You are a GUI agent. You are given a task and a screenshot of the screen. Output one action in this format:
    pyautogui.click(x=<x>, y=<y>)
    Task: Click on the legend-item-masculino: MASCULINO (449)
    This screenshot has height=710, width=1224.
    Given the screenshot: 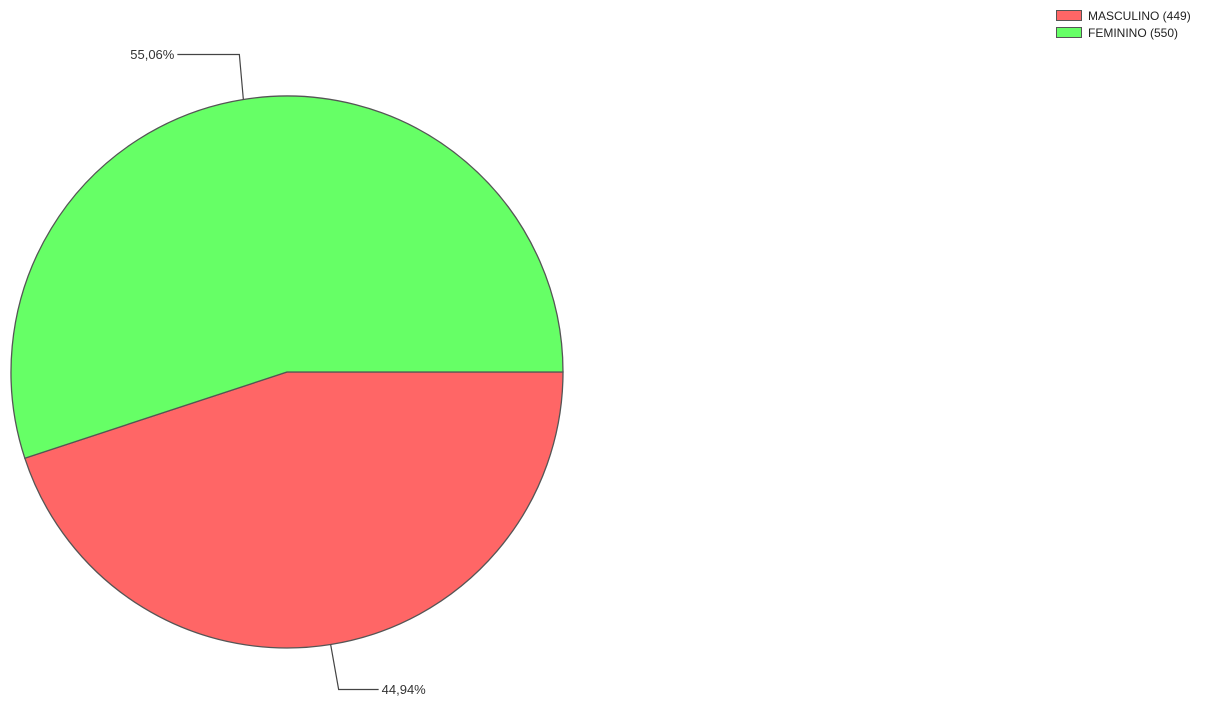 What is the action you would take?
    pyautogui.click(x=1123, y=15)
    